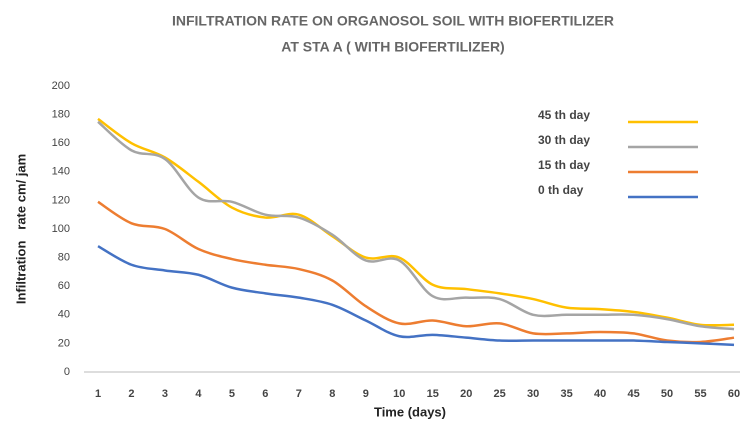 This screenshot has width=745, height=428. I want to click on x-tick-label: 8, so click(332, 394).